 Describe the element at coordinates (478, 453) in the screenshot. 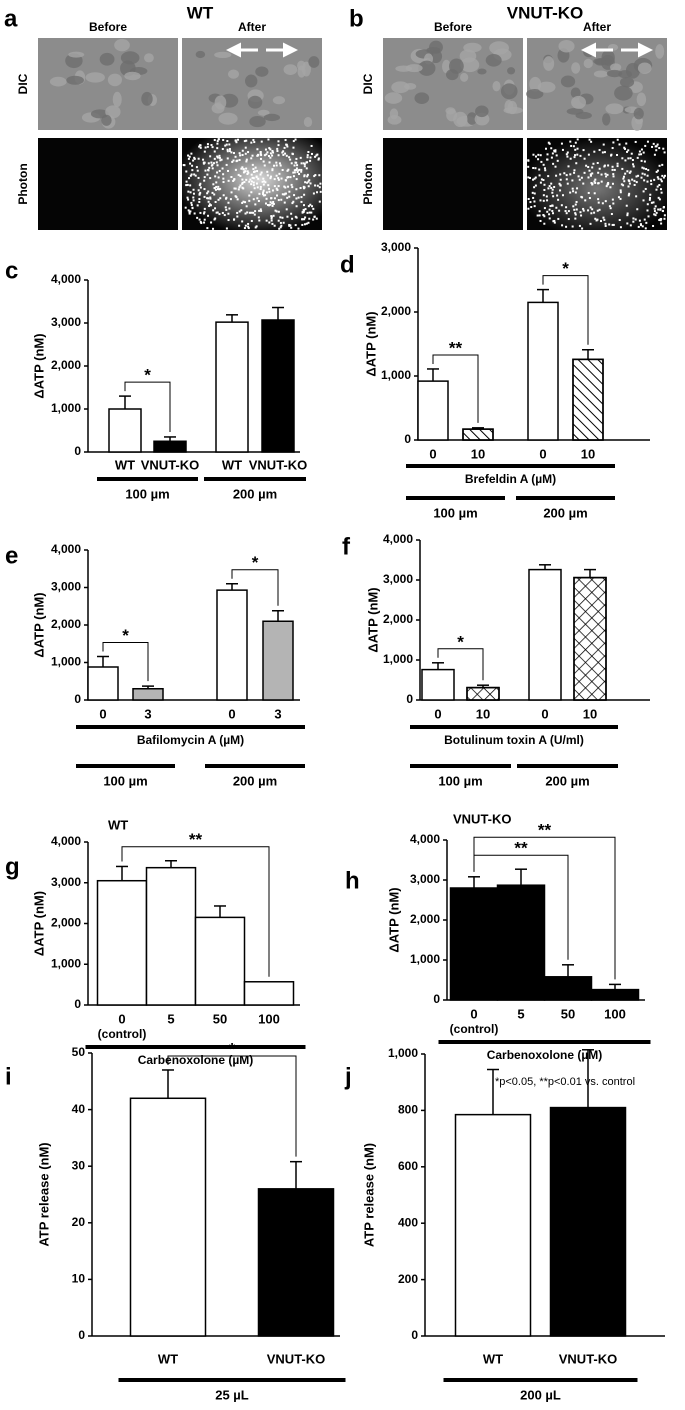

I see `x-tick-label: 10` at that location.